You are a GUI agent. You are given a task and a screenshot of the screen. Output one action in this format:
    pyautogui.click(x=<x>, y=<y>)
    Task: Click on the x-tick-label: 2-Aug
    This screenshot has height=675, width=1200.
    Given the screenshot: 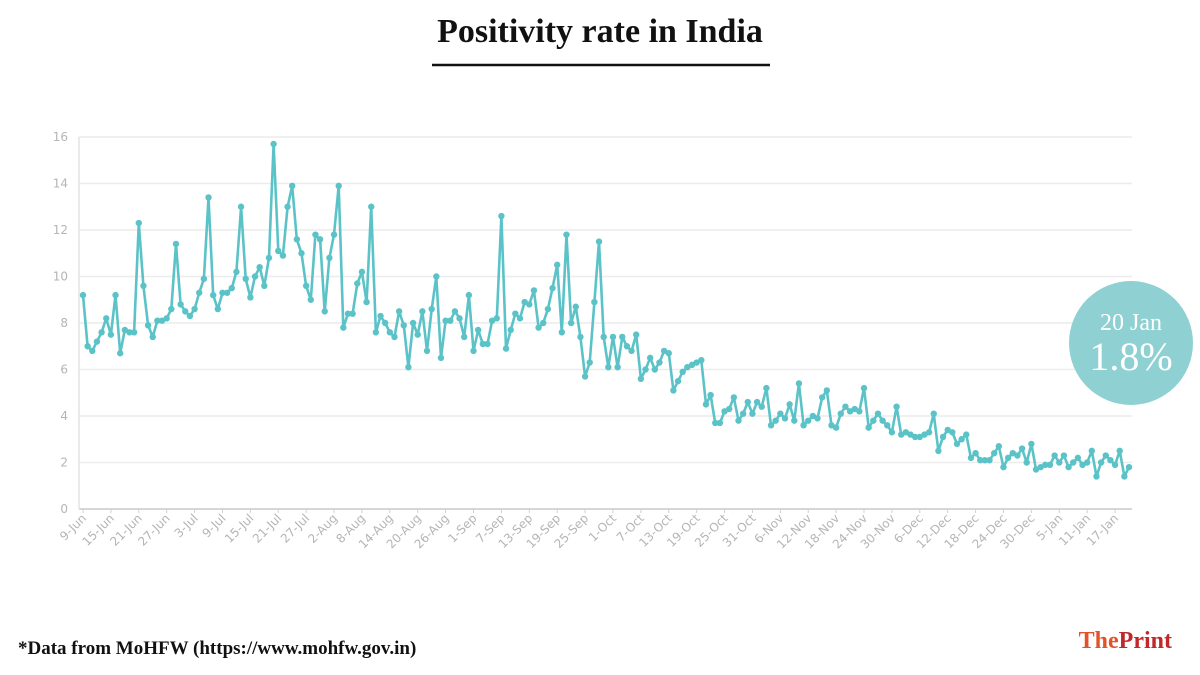 What is the action you would take?
    pyautogui.click(x=322, y=528)
    